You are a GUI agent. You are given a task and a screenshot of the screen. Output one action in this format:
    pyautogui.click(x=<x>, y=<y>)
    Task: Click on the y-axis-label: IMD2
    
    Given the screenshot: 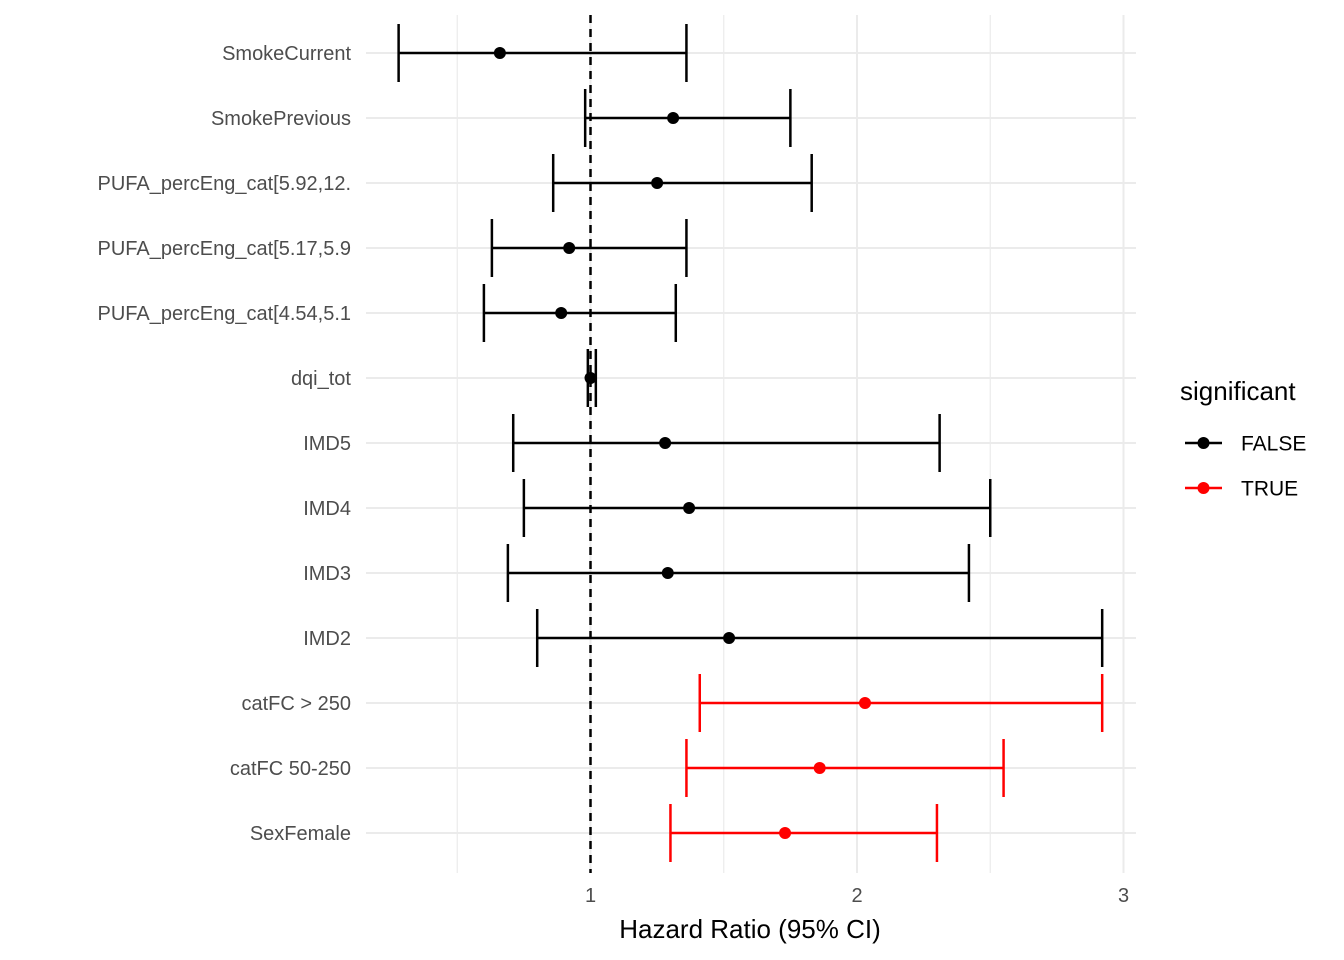 What is the action you would take?
    pyautogui.click(x=327, y=639)
    